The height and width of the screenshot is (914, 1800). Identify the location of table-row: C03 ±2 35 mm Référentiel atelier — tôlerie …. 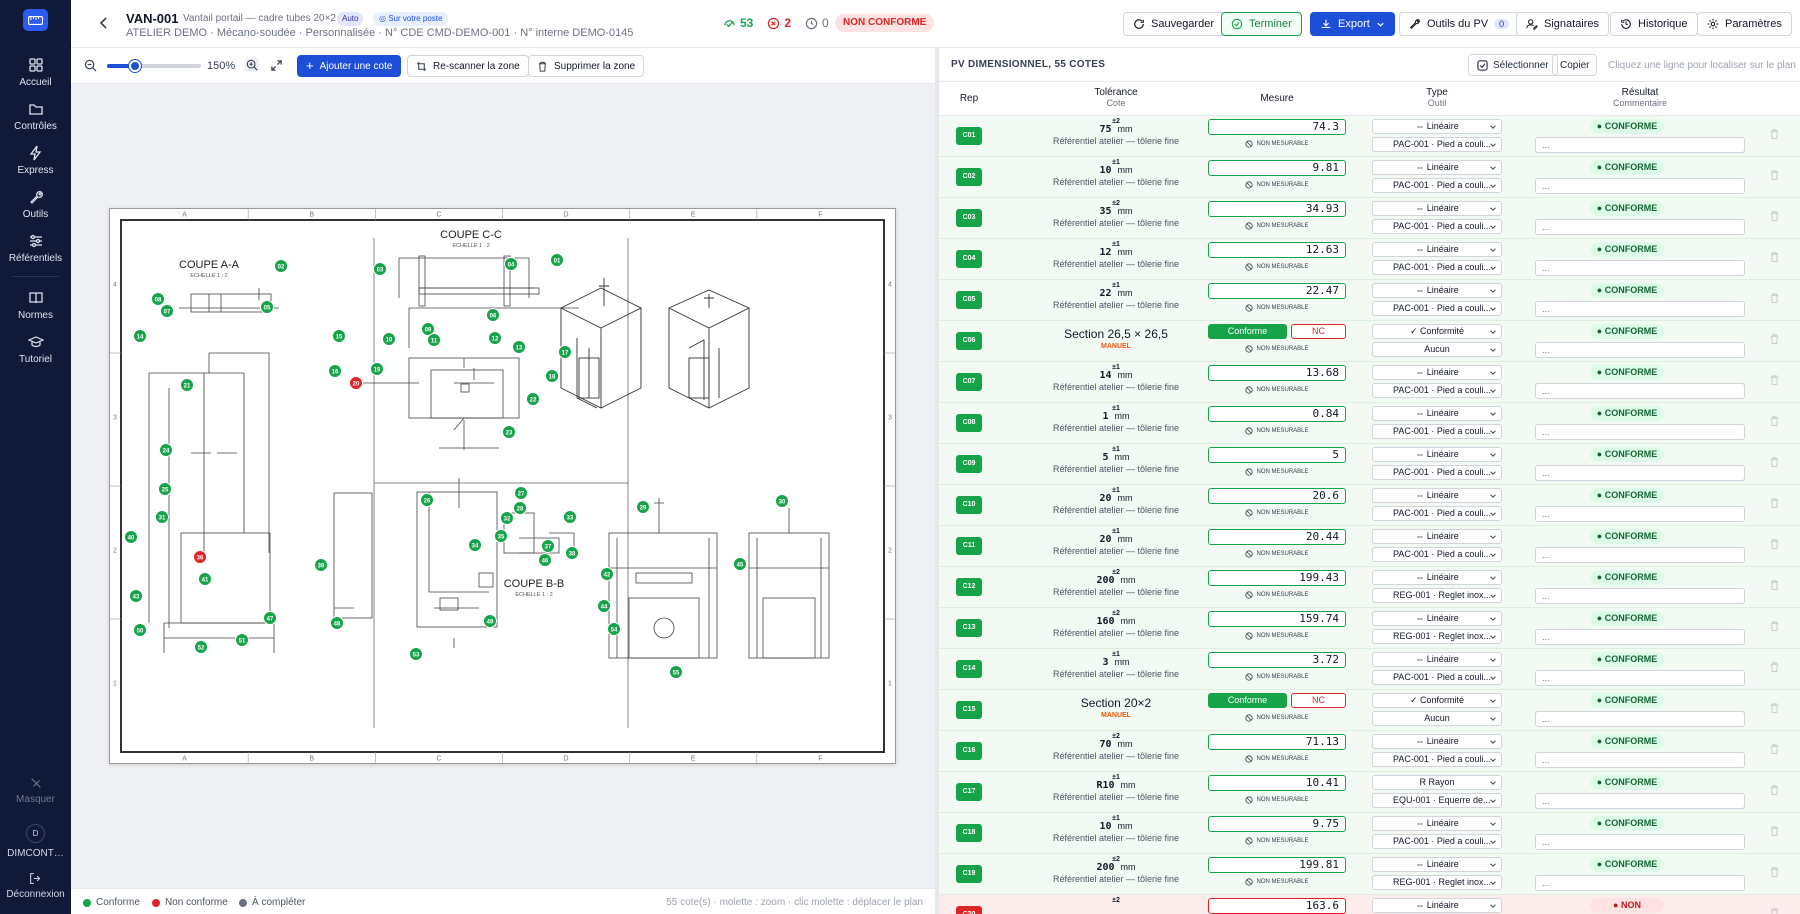
(1369, 218).